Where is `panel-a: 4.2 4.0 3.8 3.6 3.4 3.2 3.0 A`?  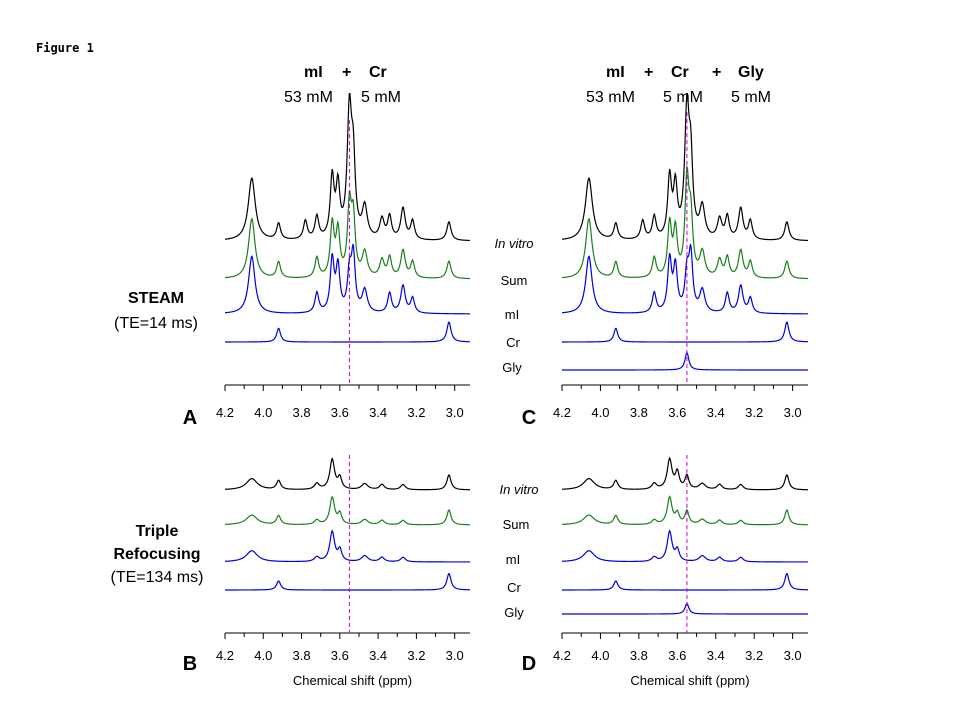 panel-a: 4.2 4.0 3.8 3.6 3.4 3.2 3.0 A is located at coordinates (327, 261).